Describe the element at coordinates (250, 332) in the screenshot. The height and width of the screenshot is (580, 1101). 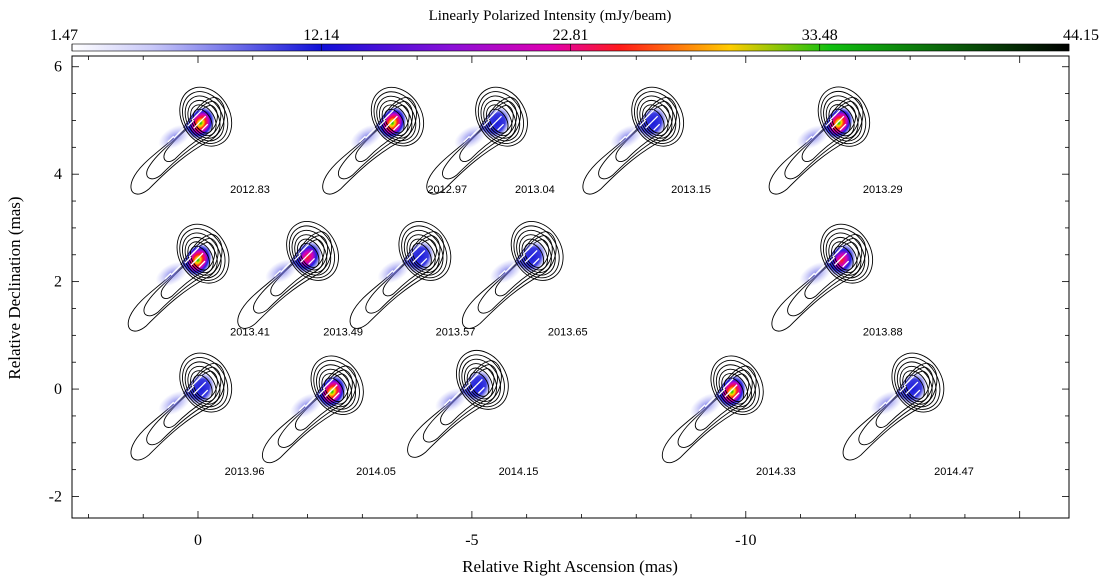
I see `epoch-label: 2013.41` at that location.